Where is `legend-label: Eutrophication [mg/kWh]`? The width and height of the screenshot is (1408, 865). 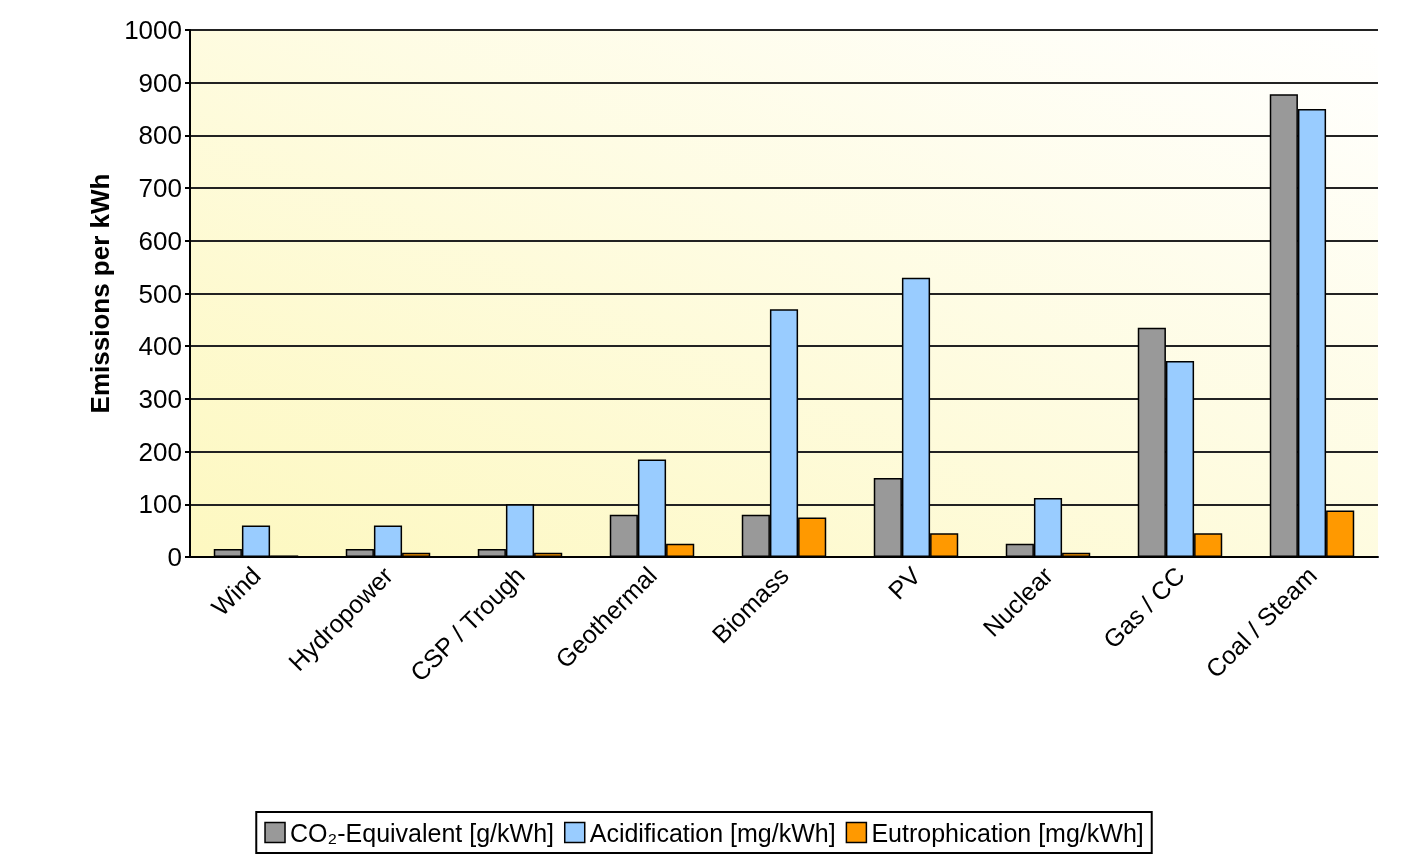
legend-label: Eutrophication [mg/kWh] is located at coordinates (1007, 832).